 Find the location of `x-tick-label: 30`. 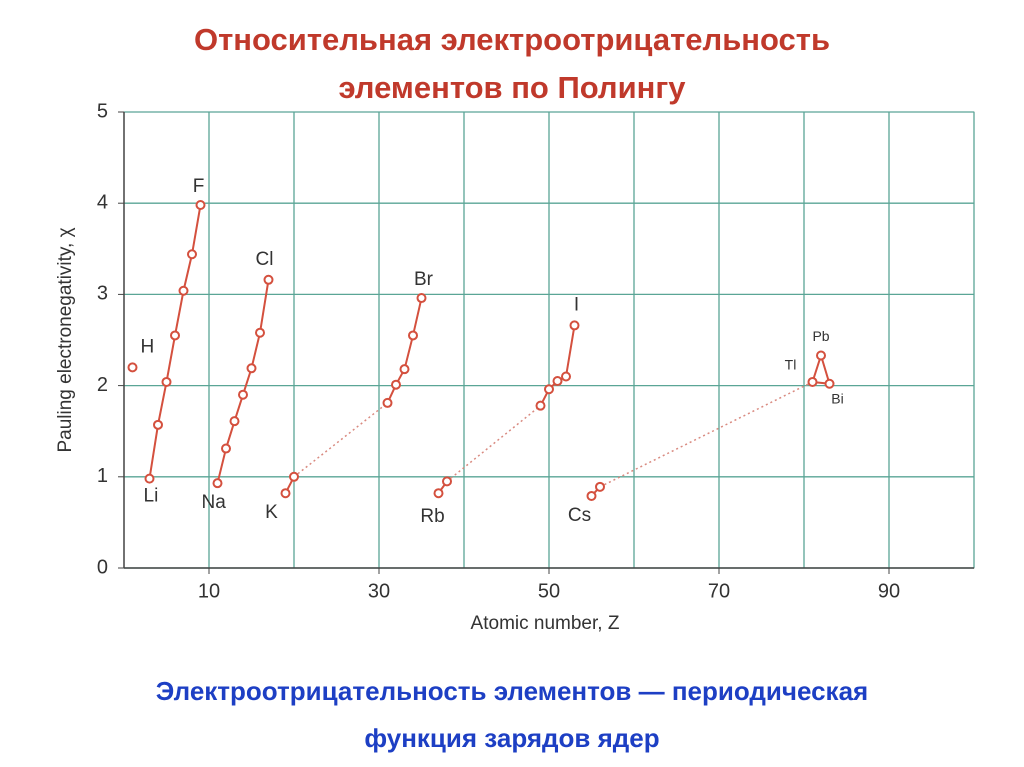

x-tick-label: 30 is located at coordinates (379, 591).